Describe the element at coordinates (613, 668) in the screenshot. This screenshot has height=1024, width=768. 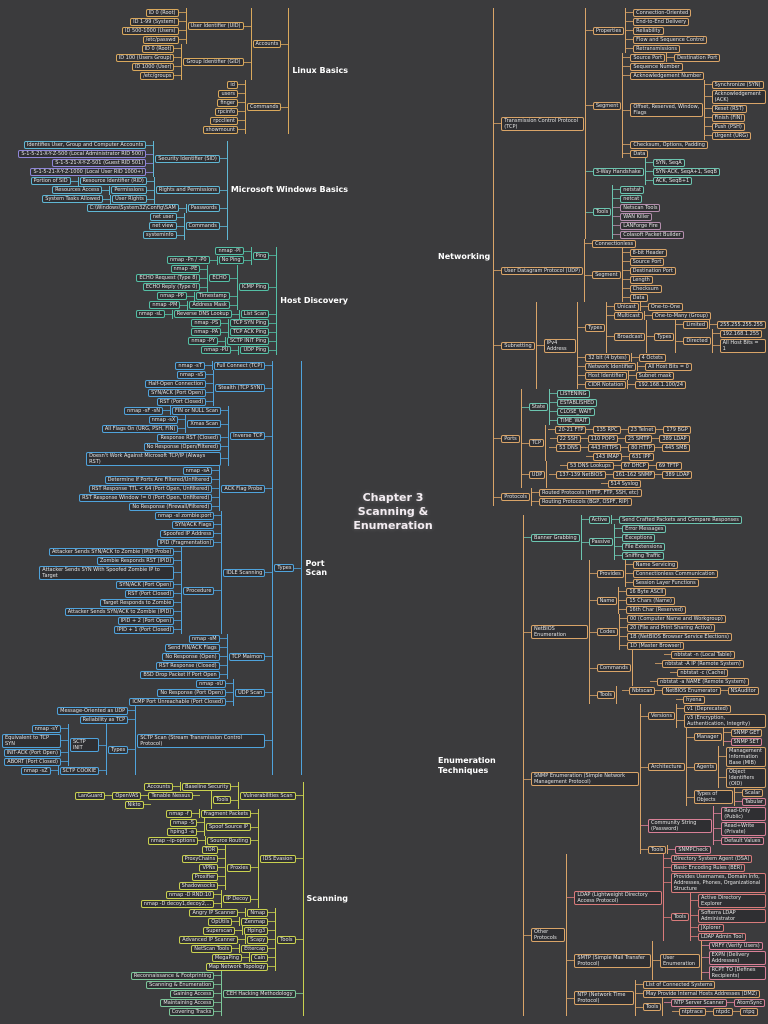
I see `mindmap-node: Commands` at that location.